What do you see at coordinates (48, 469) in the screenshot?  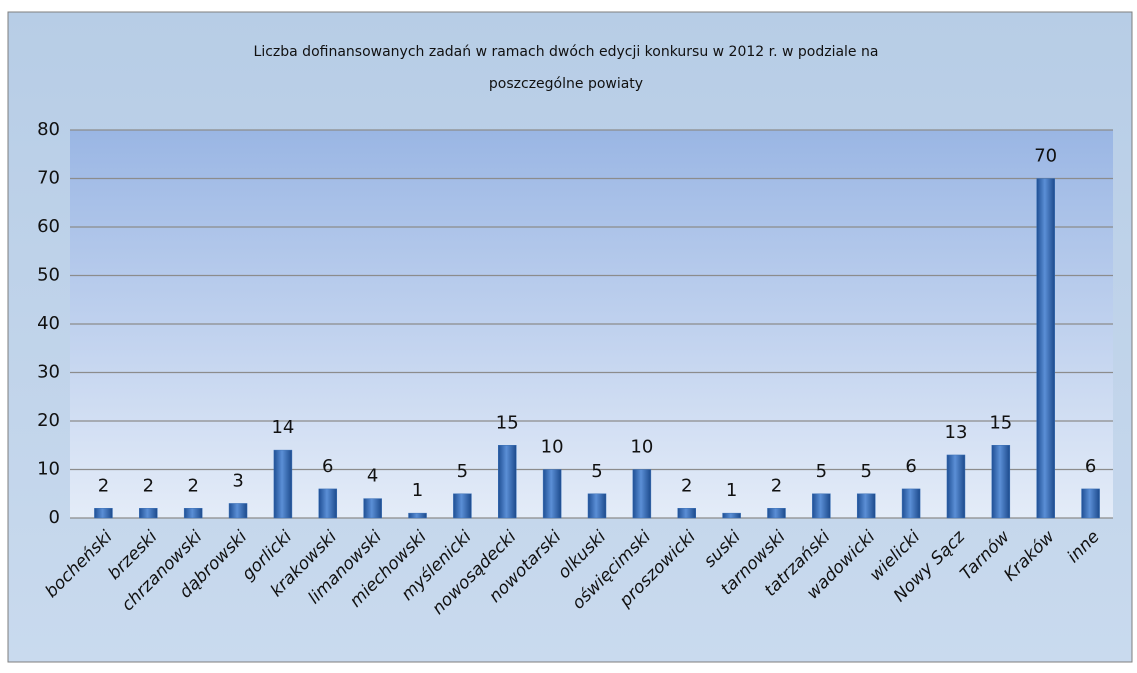 I see `y-tick-label: 10` at bounding box center [48, 469].